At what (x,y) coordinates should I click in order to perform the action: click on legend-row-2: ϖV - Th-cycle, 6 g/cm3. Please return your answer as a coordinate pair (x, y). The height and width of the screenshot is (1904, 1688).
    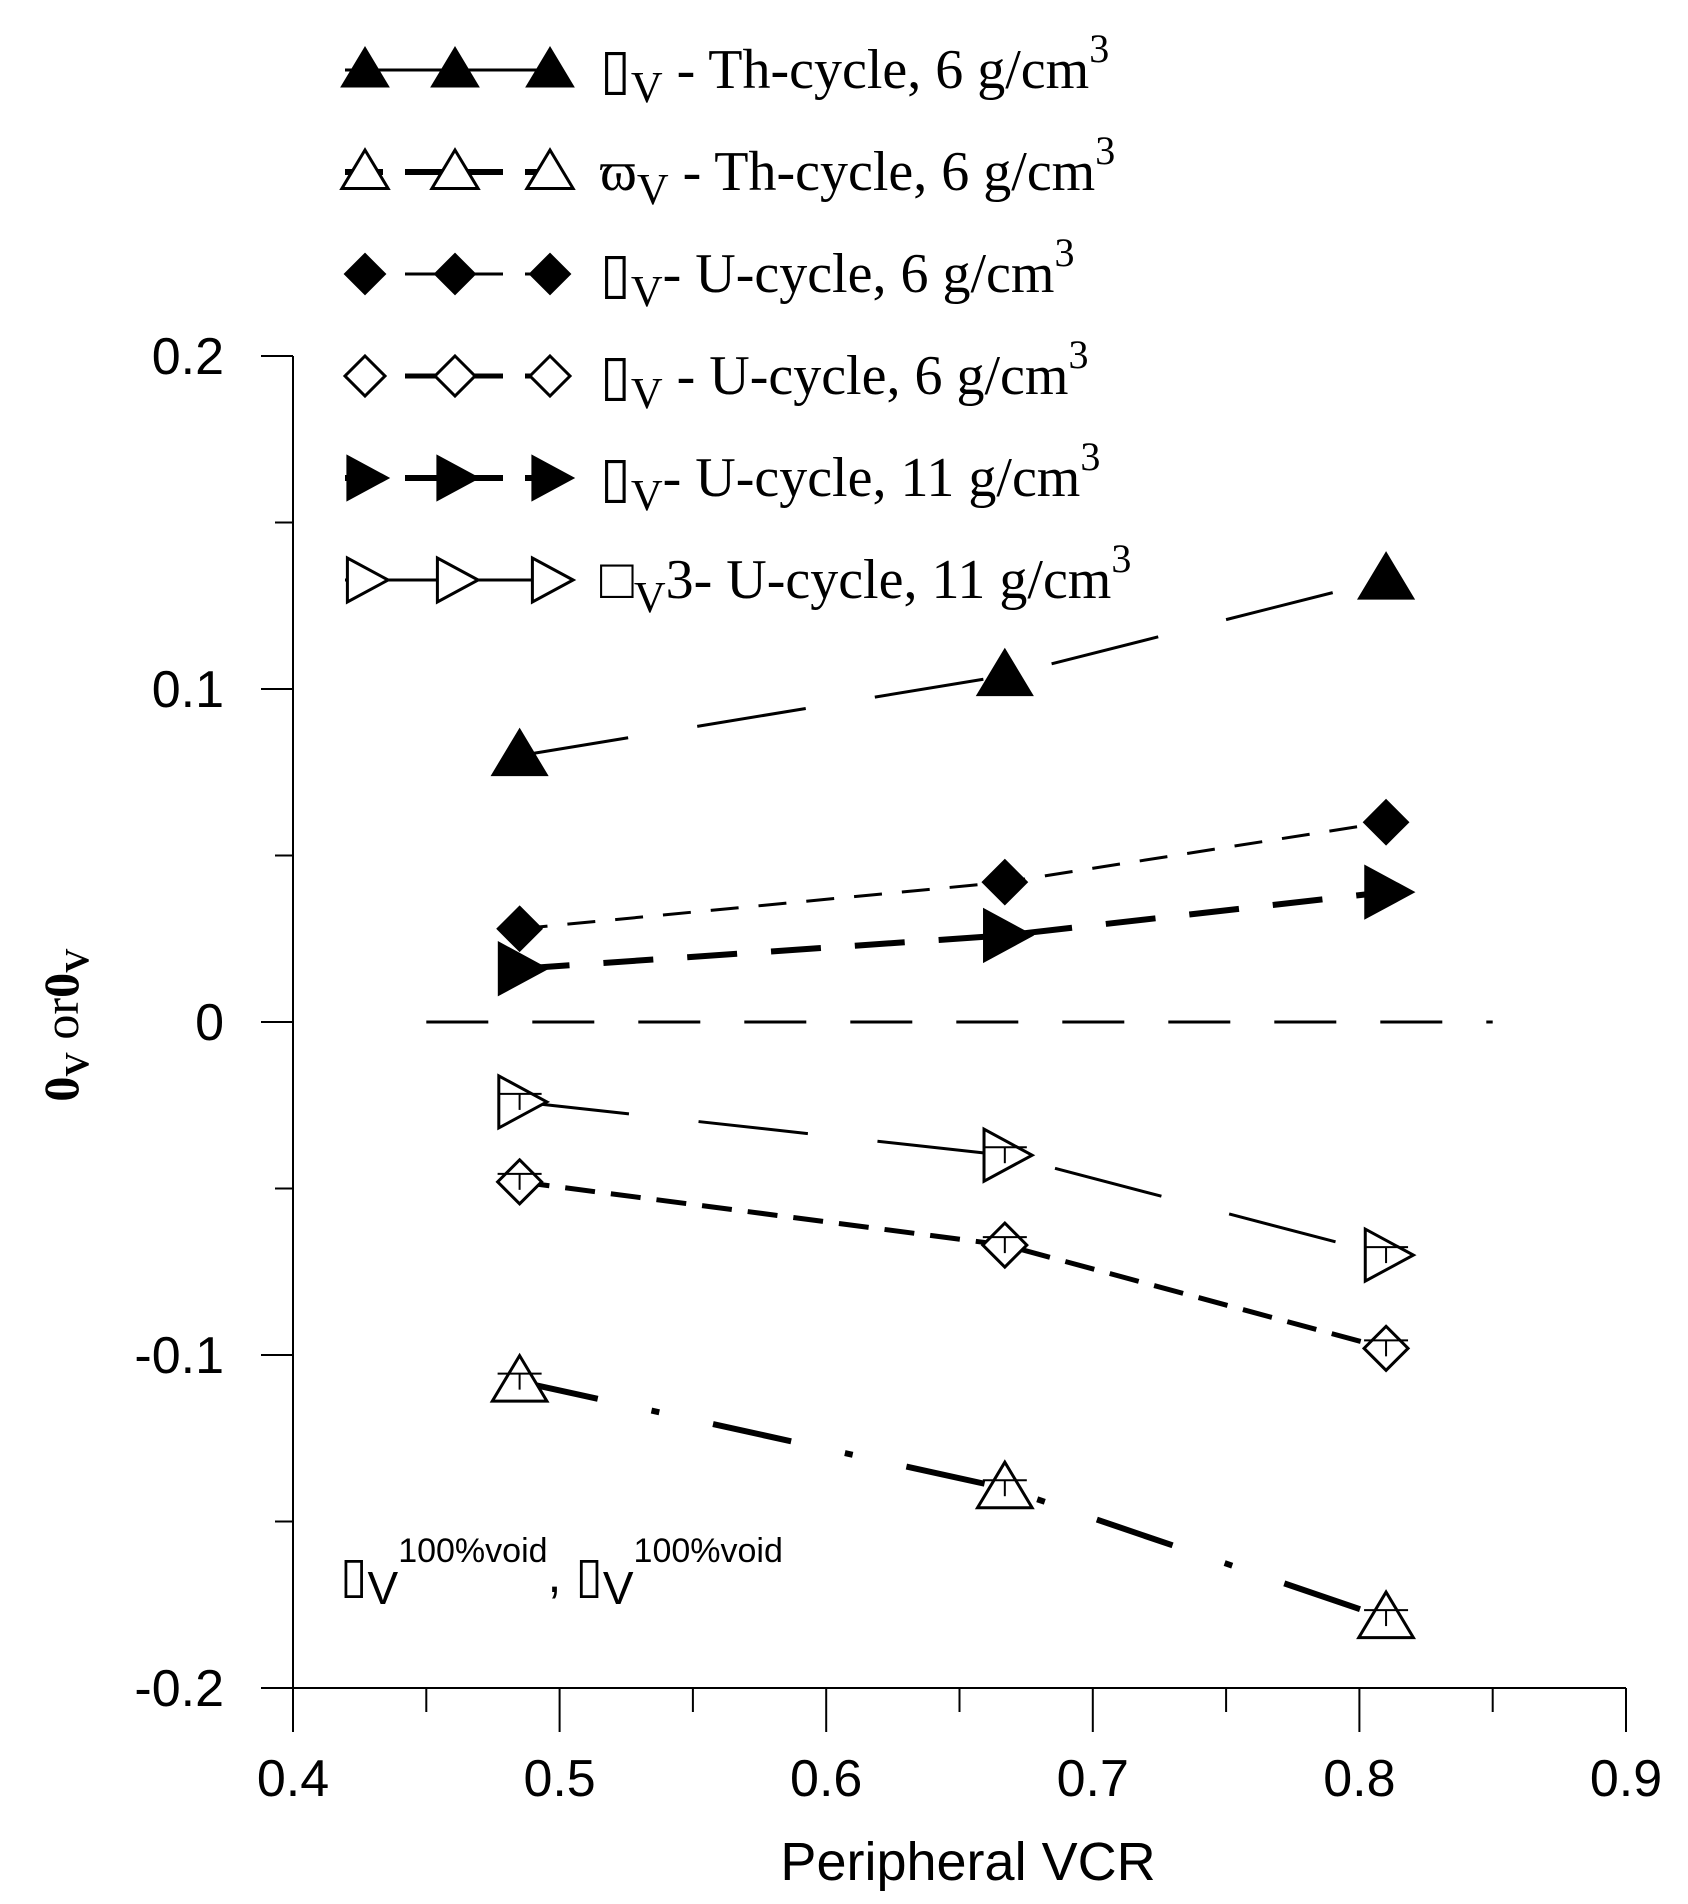
    Looking at the image, I should click on (727, 171).